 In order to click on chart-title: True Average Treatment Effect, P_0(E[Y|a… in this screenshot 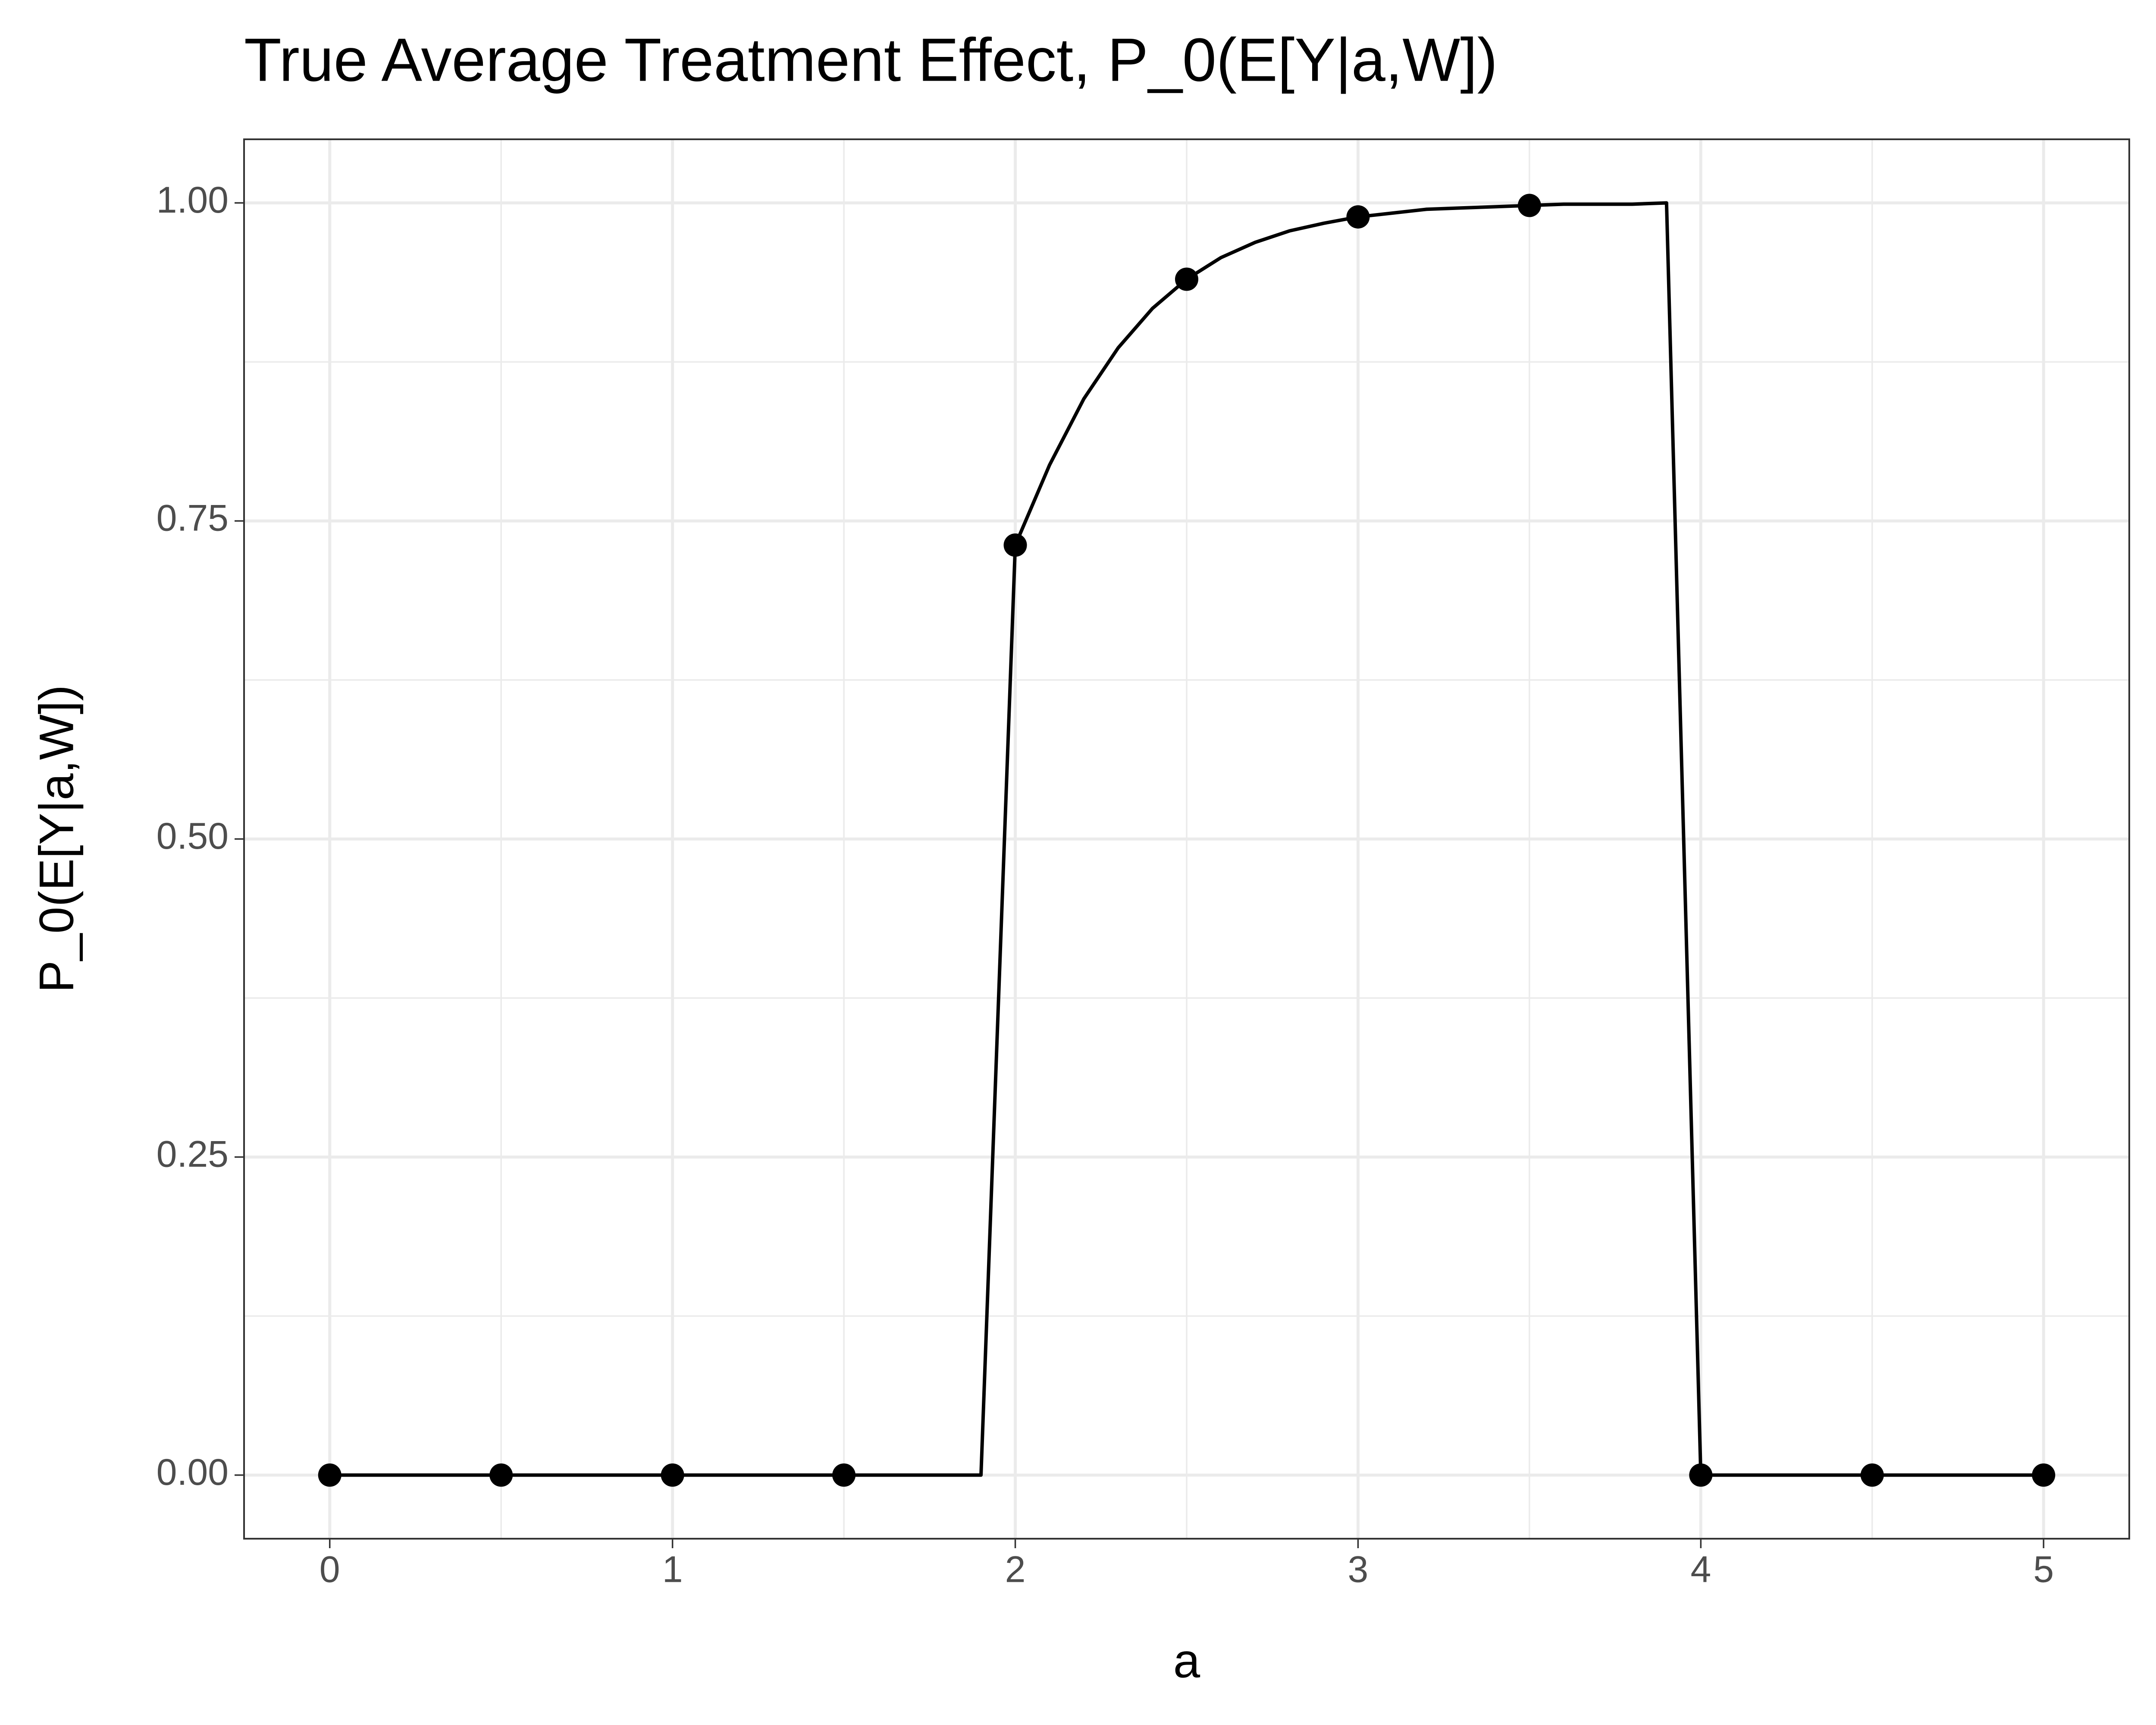, I will do `click(871, 60)`.